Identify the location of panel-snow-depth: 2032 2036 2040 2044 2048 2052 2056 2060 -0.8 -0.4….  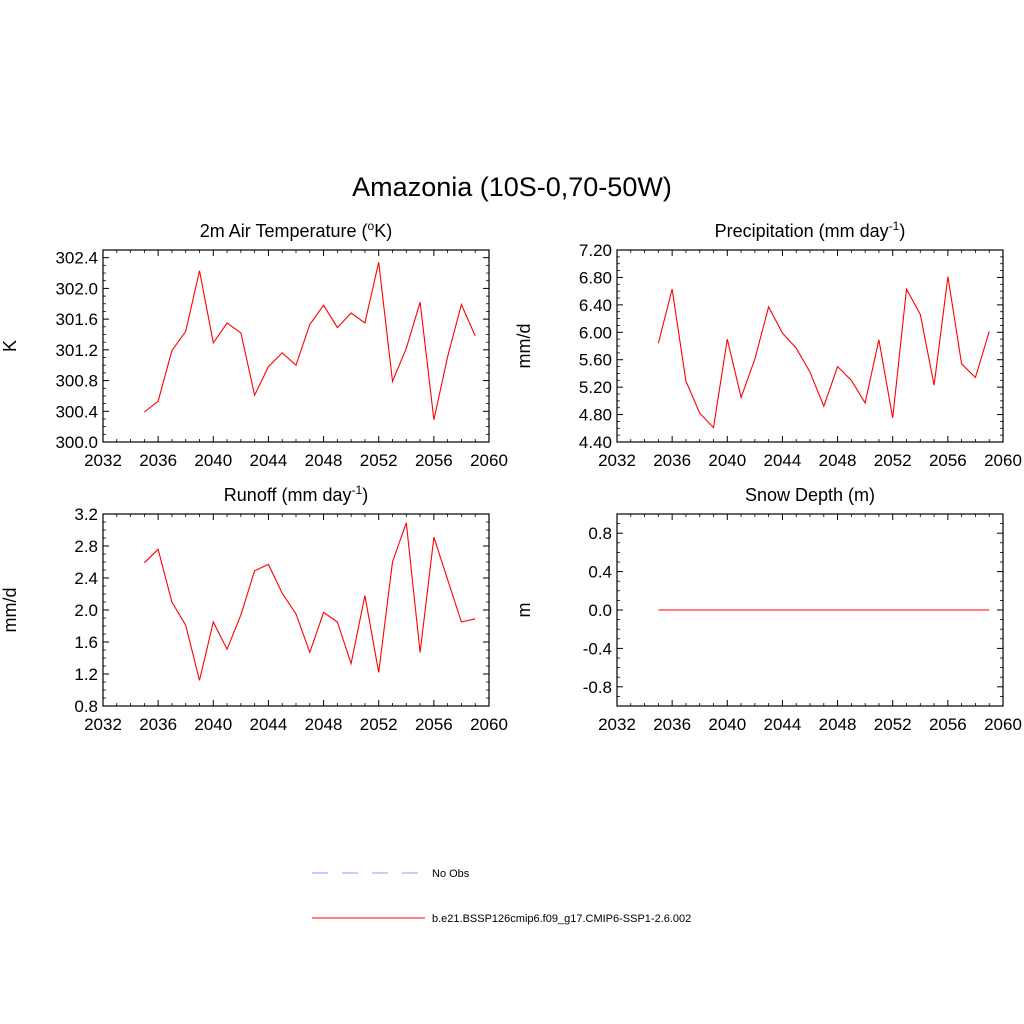
(768, 609).